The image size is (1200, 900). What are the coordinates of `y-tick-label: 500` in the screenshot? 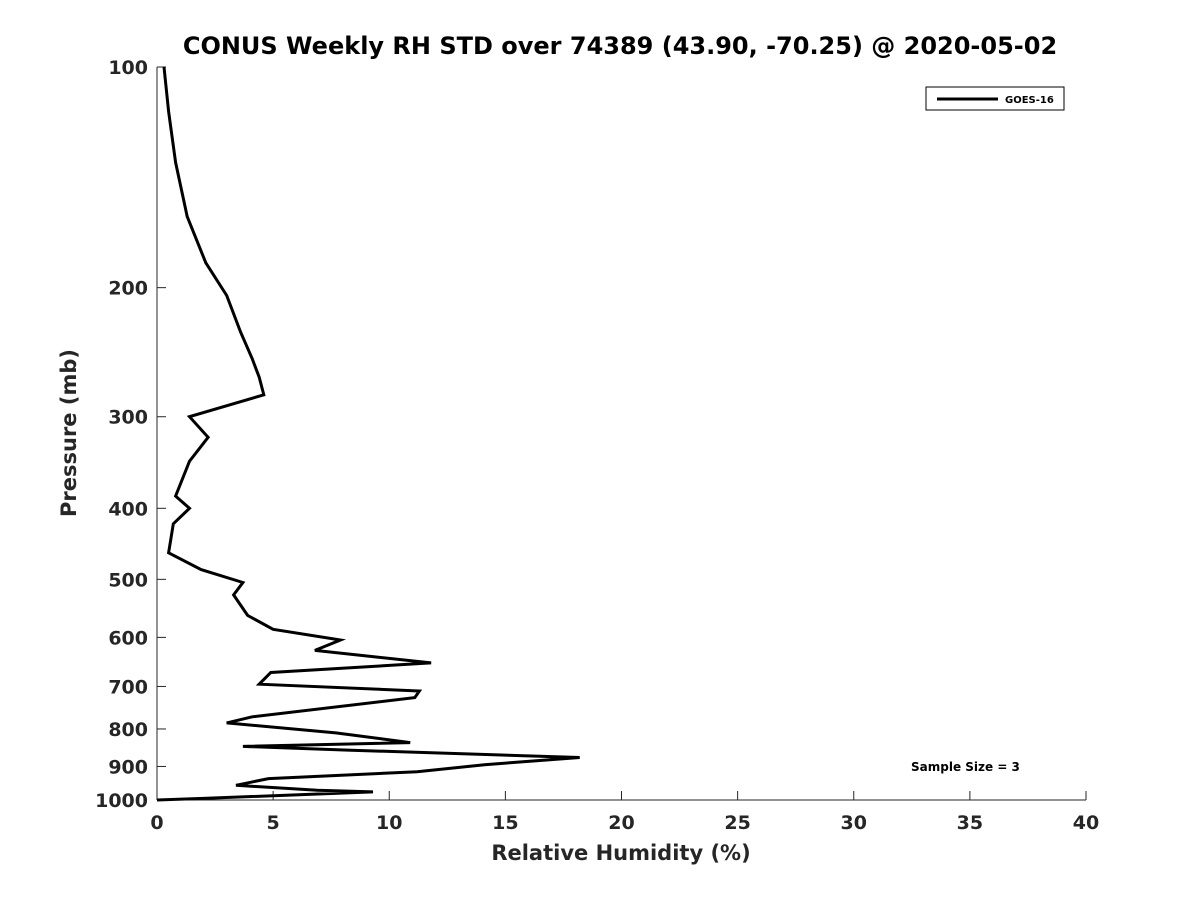 It's located at (128, 580).